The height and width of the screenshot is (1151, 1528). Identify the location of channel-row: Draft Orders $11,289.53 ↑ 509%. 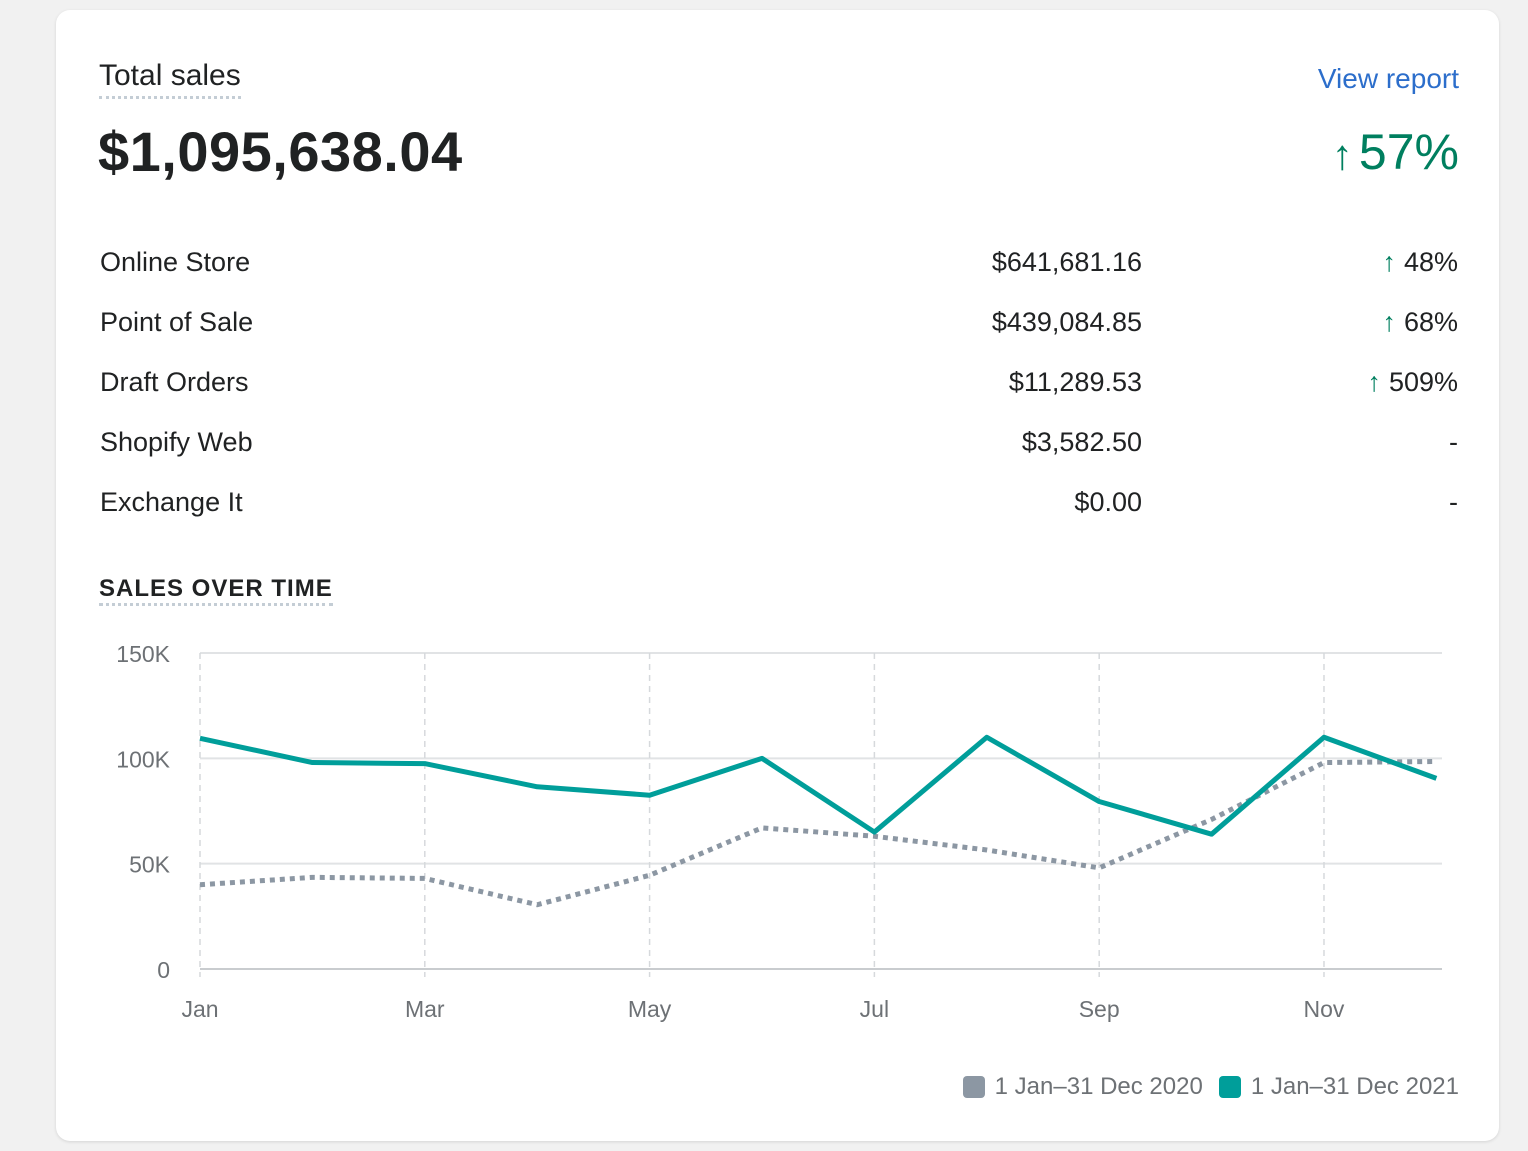
(779, 384).